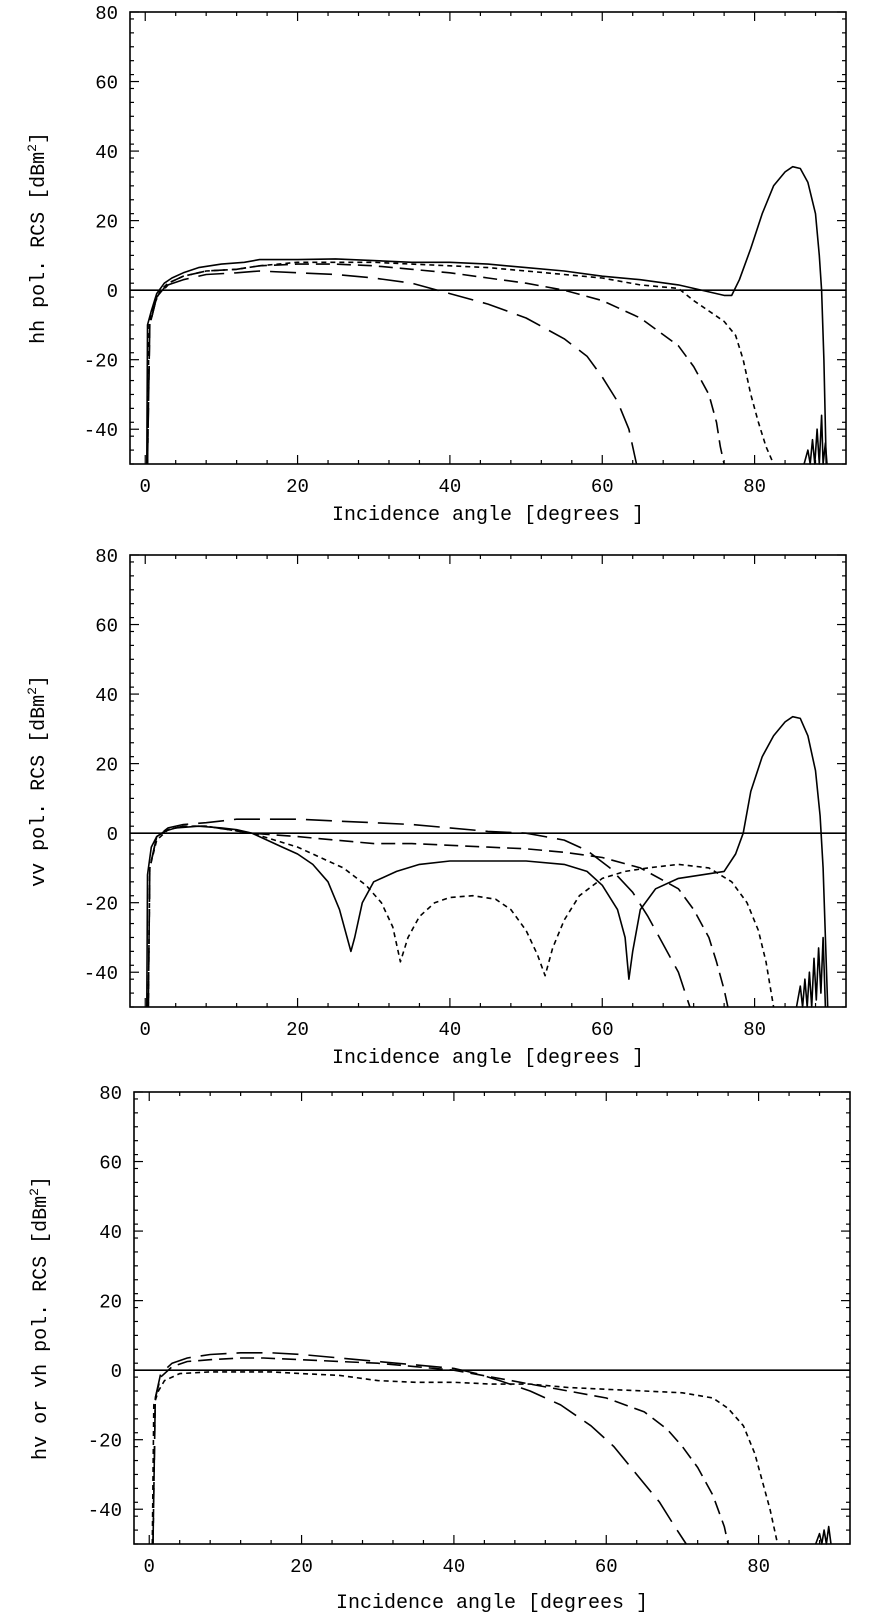 Image resolution: width=879 pixels, height=1622 pixels. I want to click on y-axis-label: vv pol. RCS [dBm2], so click(38, 781).